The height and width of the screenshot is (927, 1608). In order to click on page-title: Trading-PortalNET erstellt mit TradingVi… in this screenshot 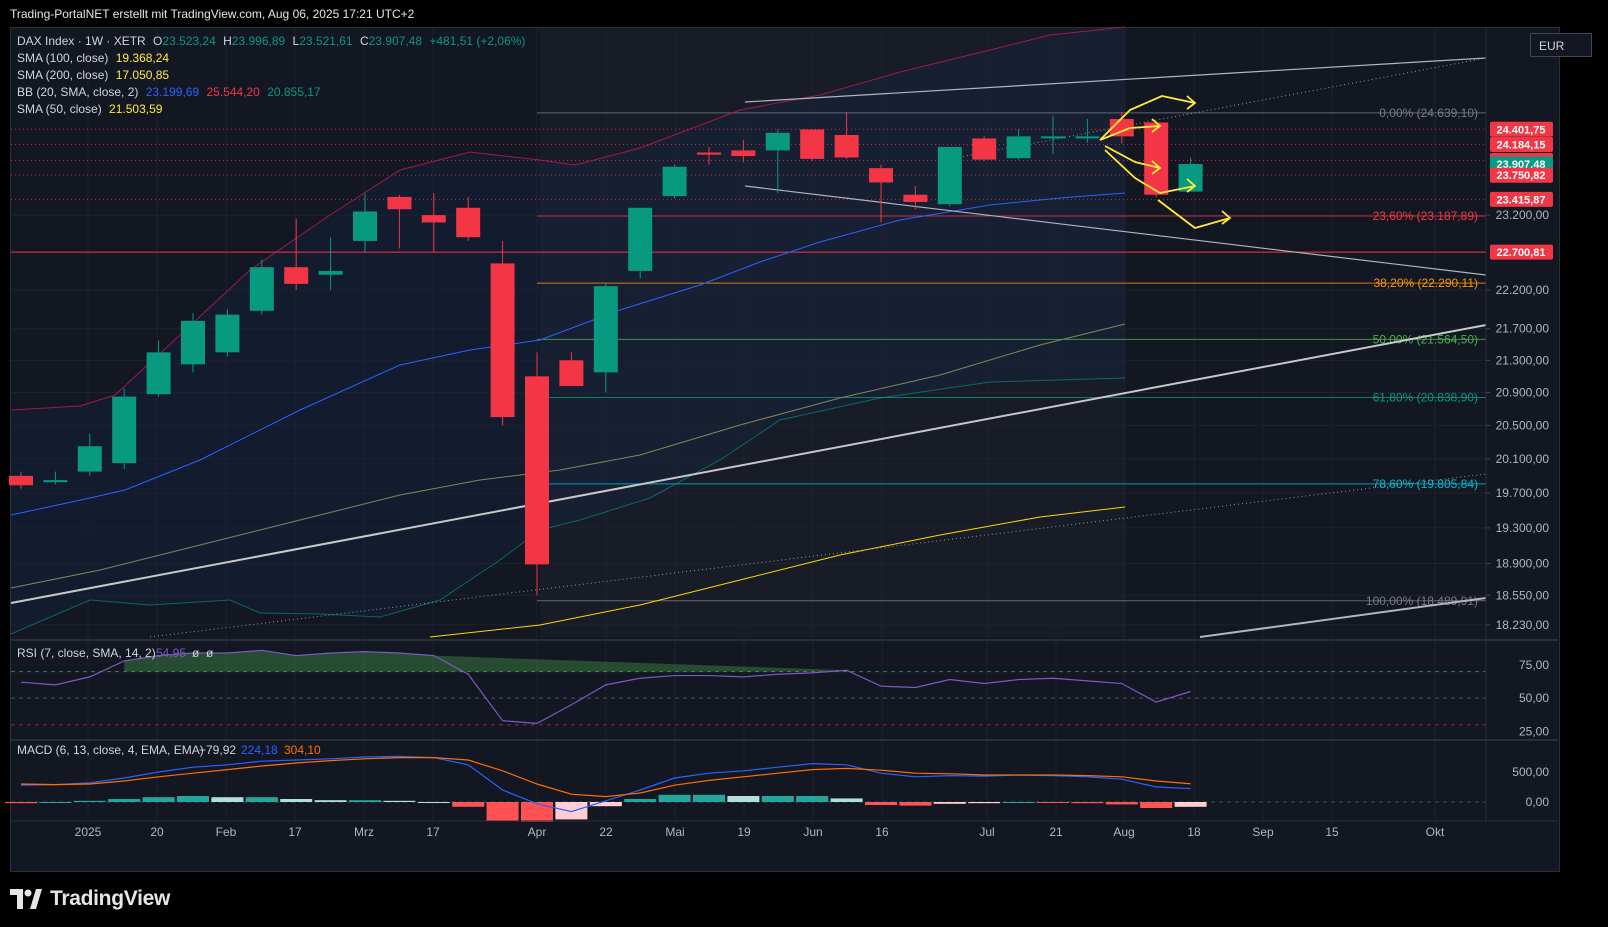, I will do `click(212, 14)`.